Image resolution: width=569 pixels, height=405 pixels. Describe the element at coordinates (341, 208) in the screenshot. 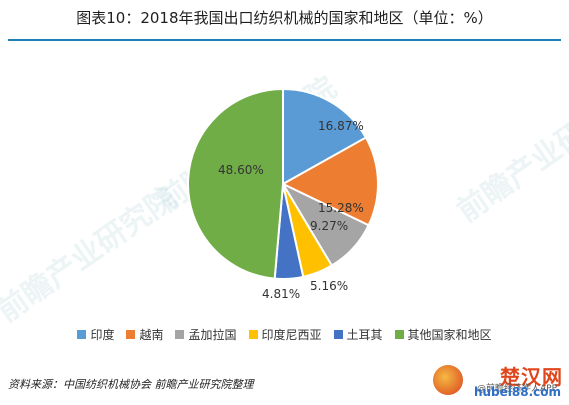

I see `data-label-vietnam: 15.28%` at that location.